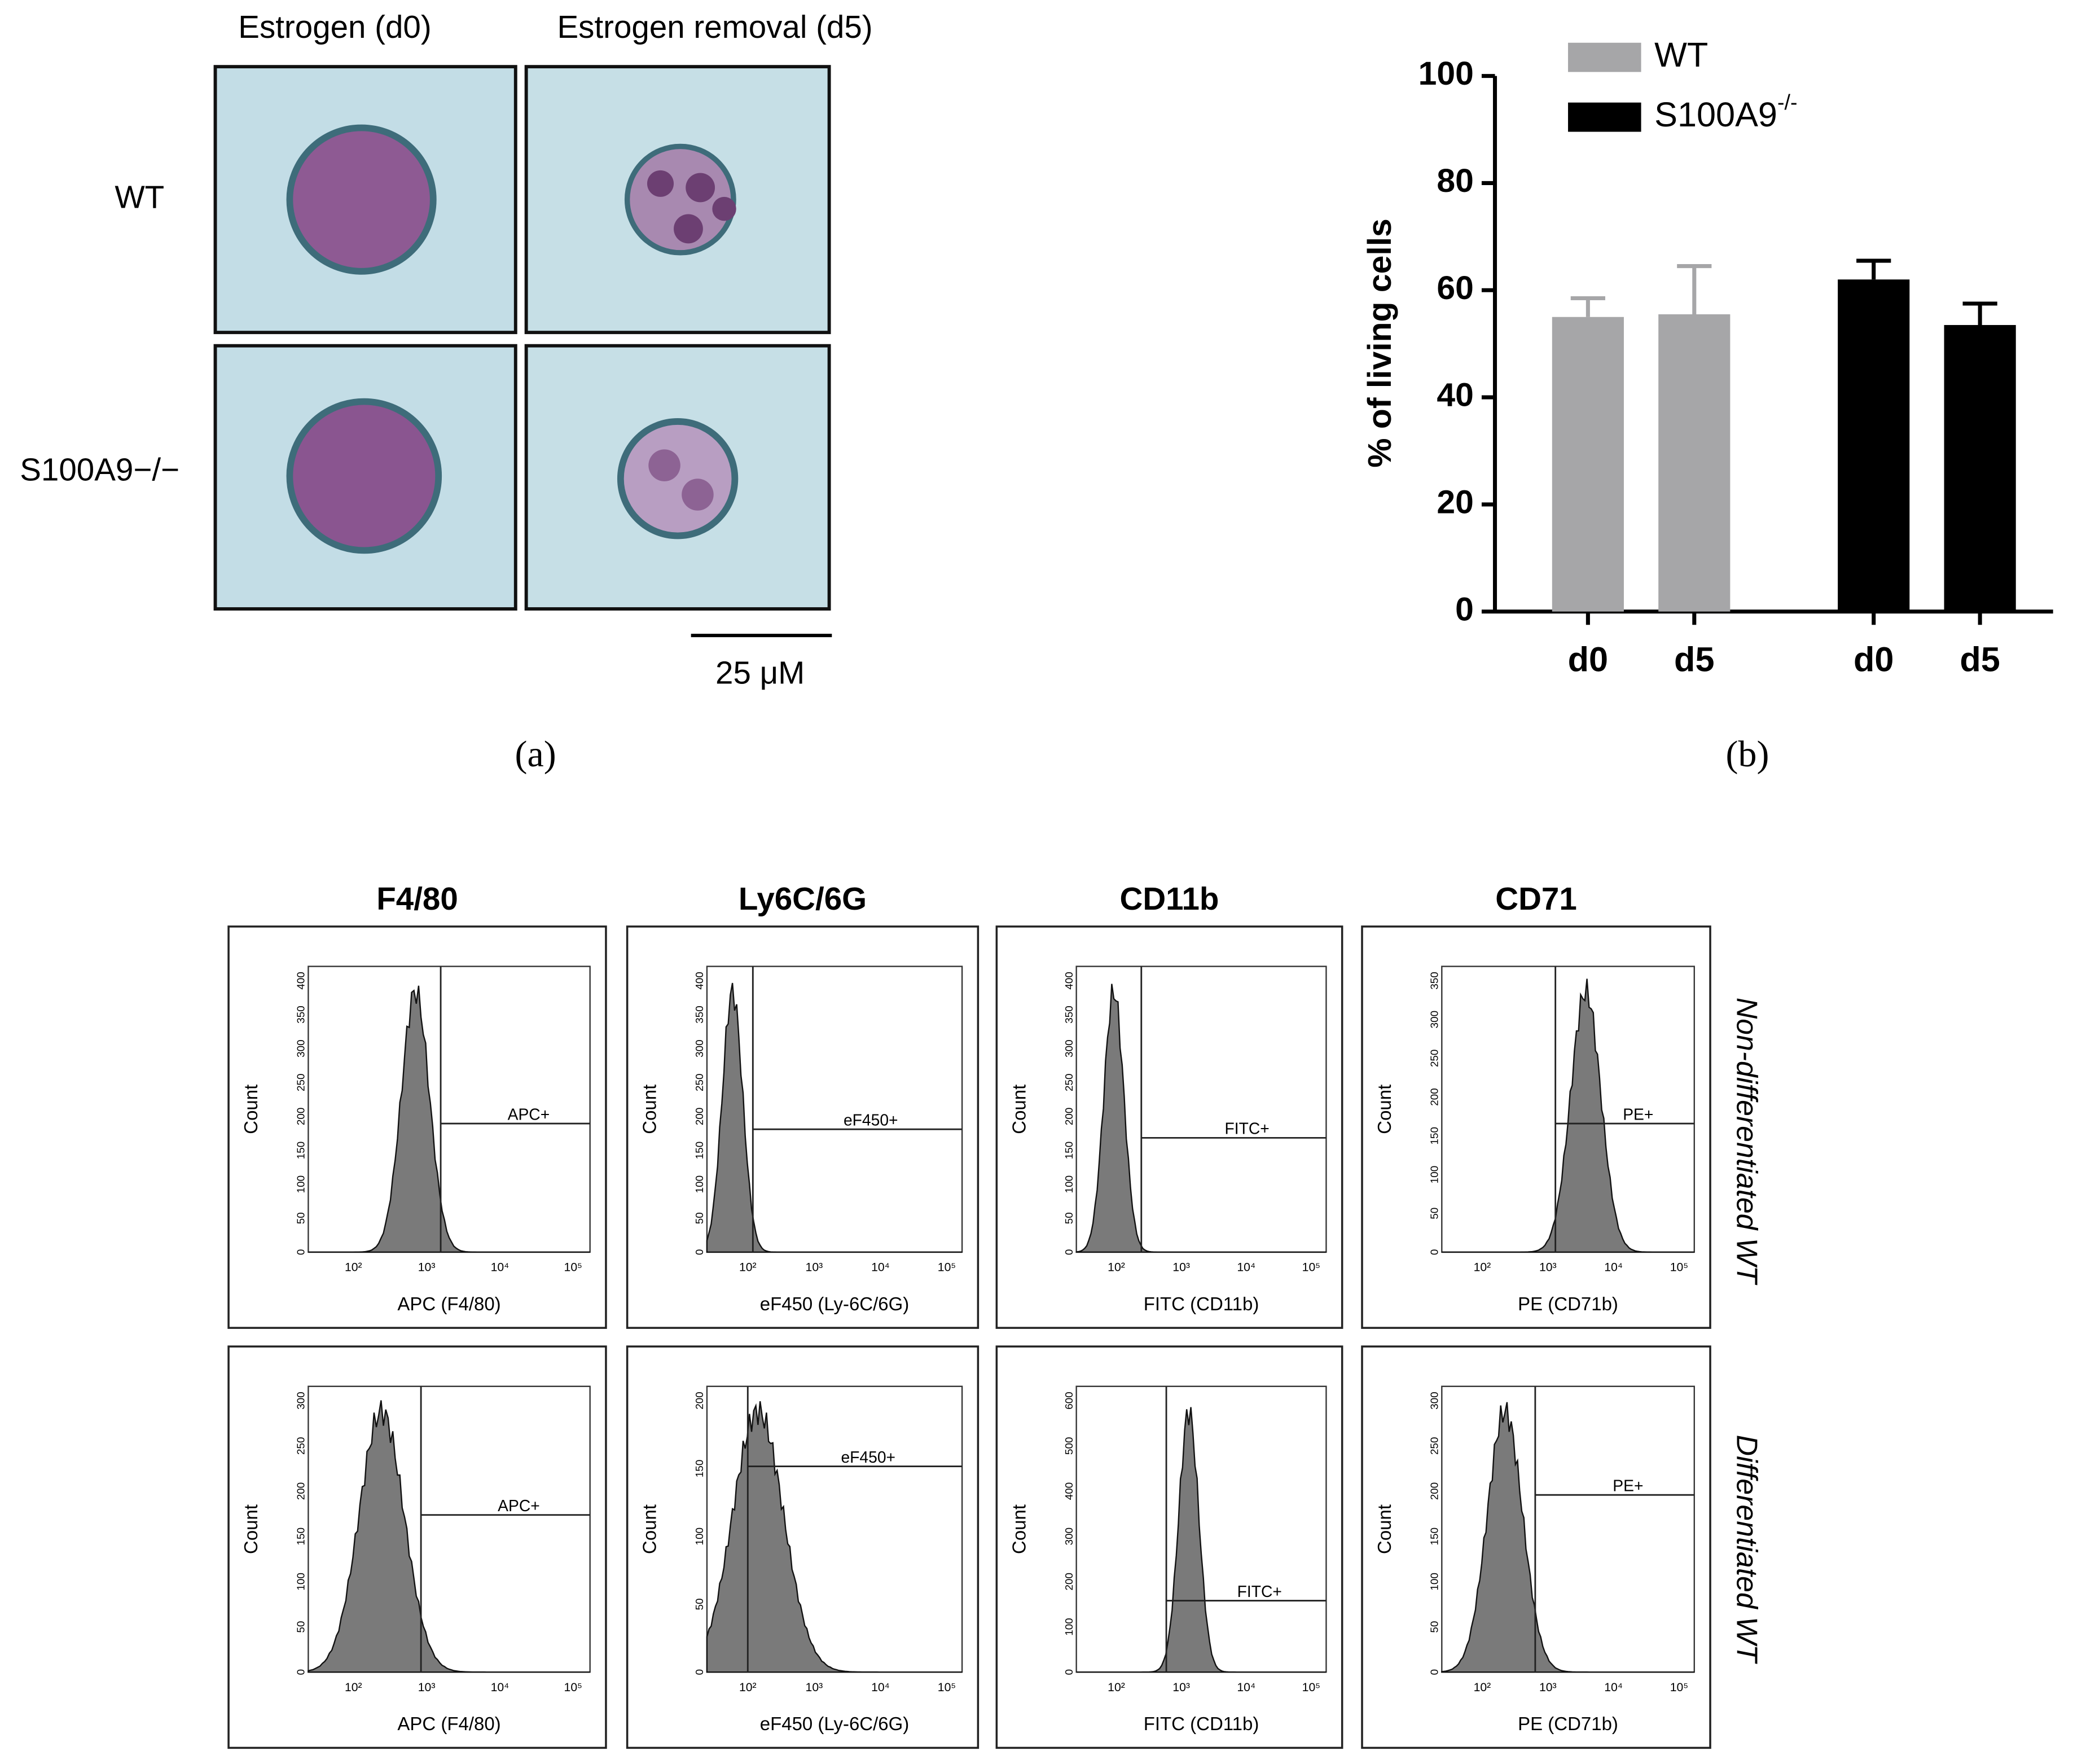 The width and height of the screenshot is (2073, 1764). I want to click on cell, so click(364, 476).